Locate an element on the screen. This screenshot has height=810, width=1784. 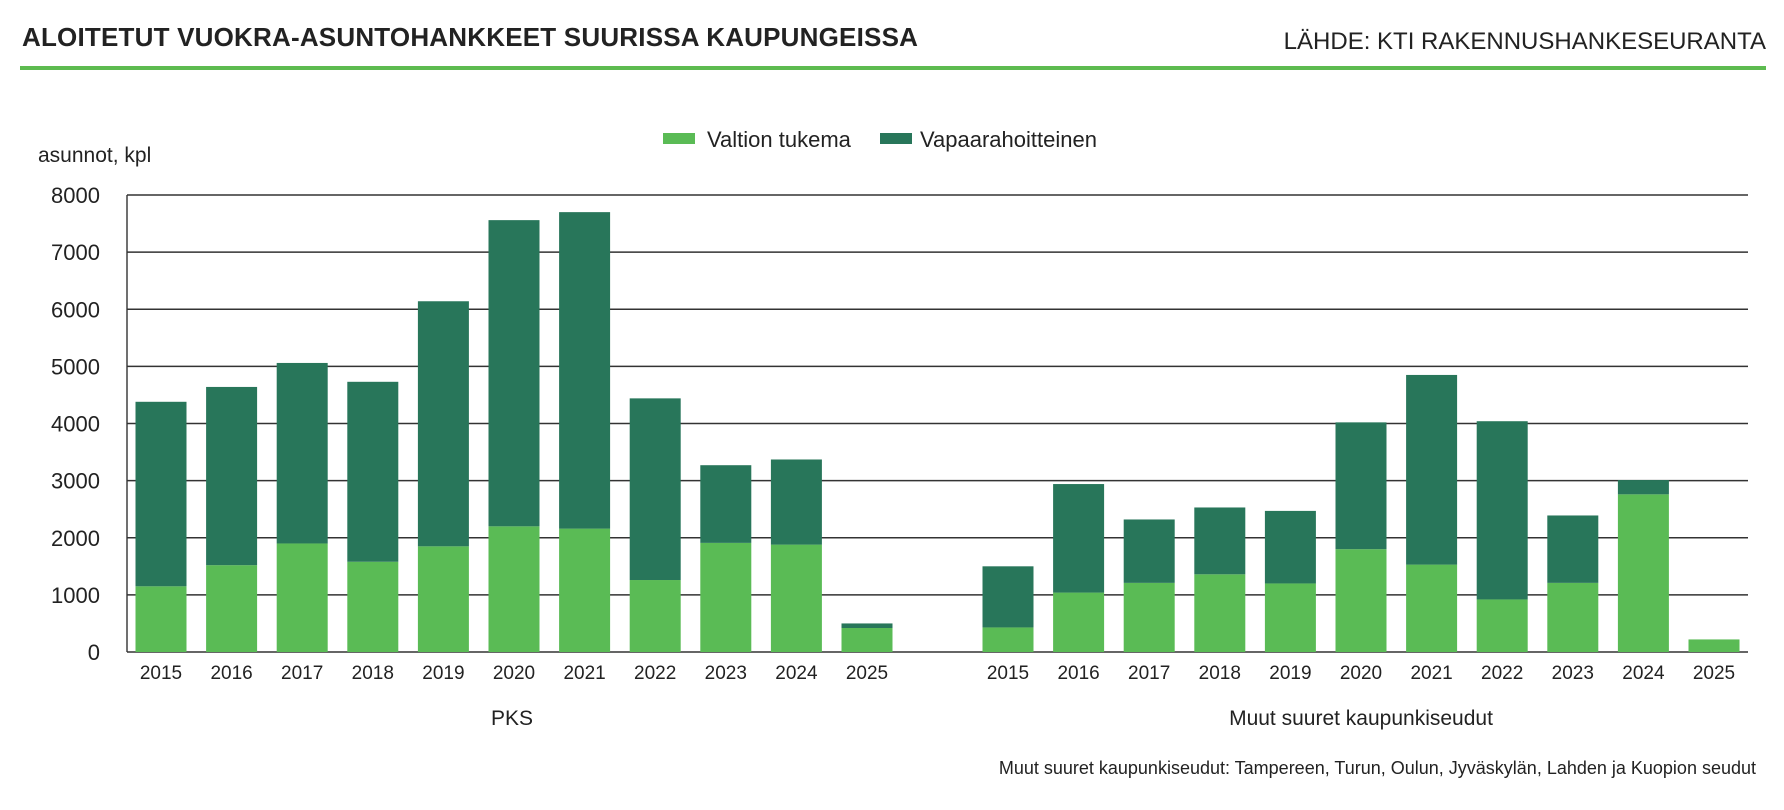
y-tick-label: 7000 is located at coordinates (75, 252).